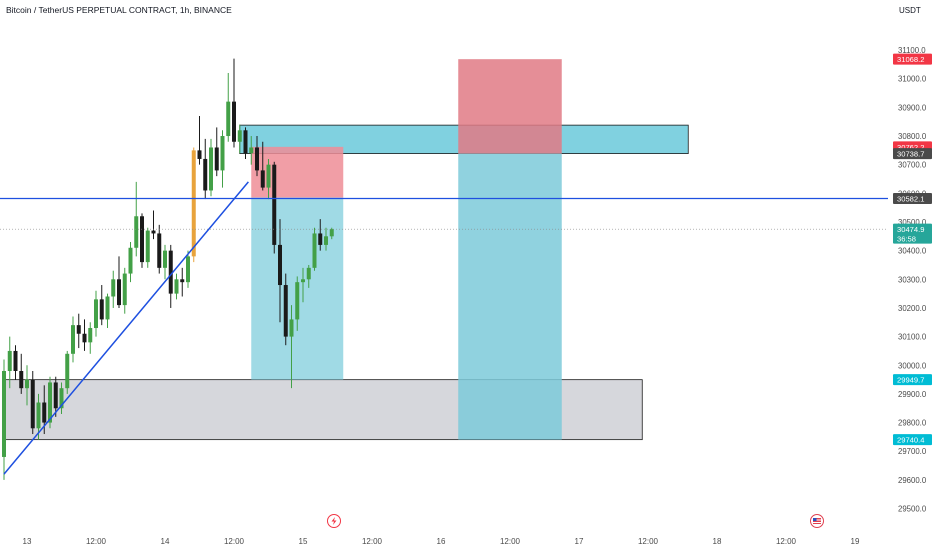  I want to click on price-marker-label: 29740.4, so click(910, 440).